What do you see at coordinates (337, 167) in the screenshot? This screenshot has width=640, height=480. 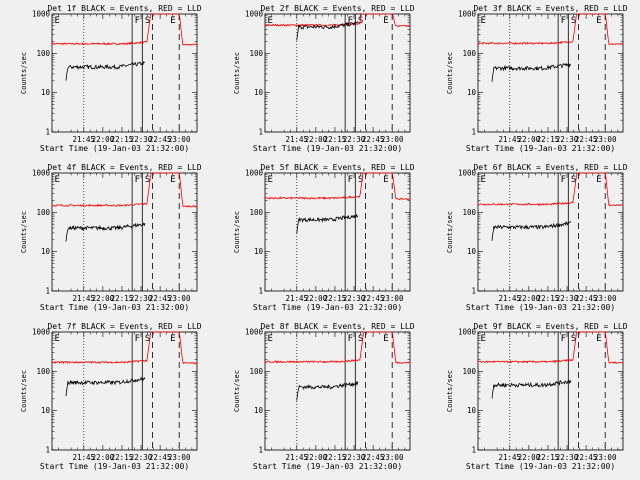 I see `panel-title: Det 5f BLACK = Events, RED = LLD` at bounding box center [337, 167].